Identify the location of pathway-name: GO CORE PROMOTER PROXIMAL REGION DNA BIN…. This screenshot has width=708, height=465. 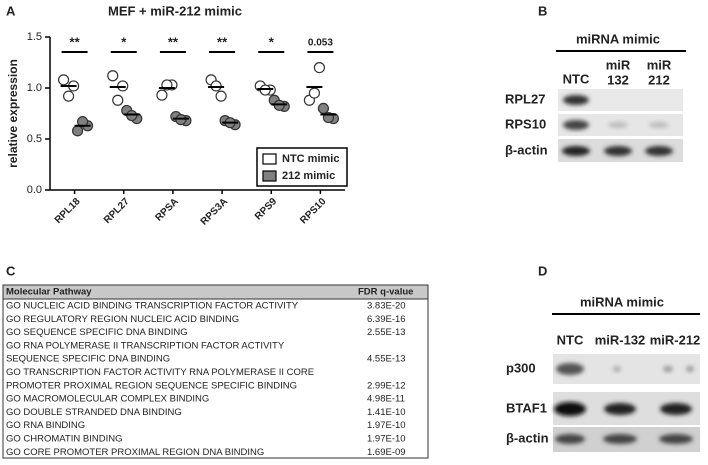
(135, 452).